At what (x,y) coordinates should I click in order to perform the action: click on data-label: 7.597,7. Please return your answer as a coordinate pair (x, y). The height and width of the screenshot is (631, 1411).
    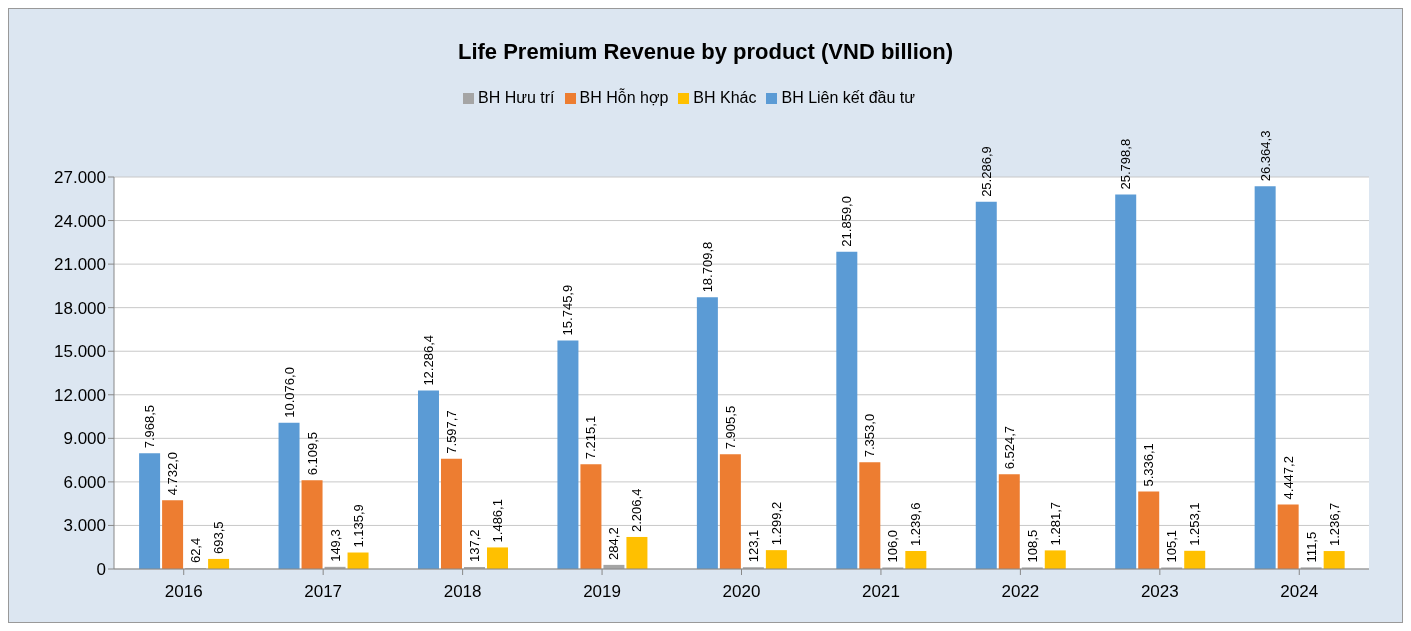
    Looking at the image, I should click on (451, 432).